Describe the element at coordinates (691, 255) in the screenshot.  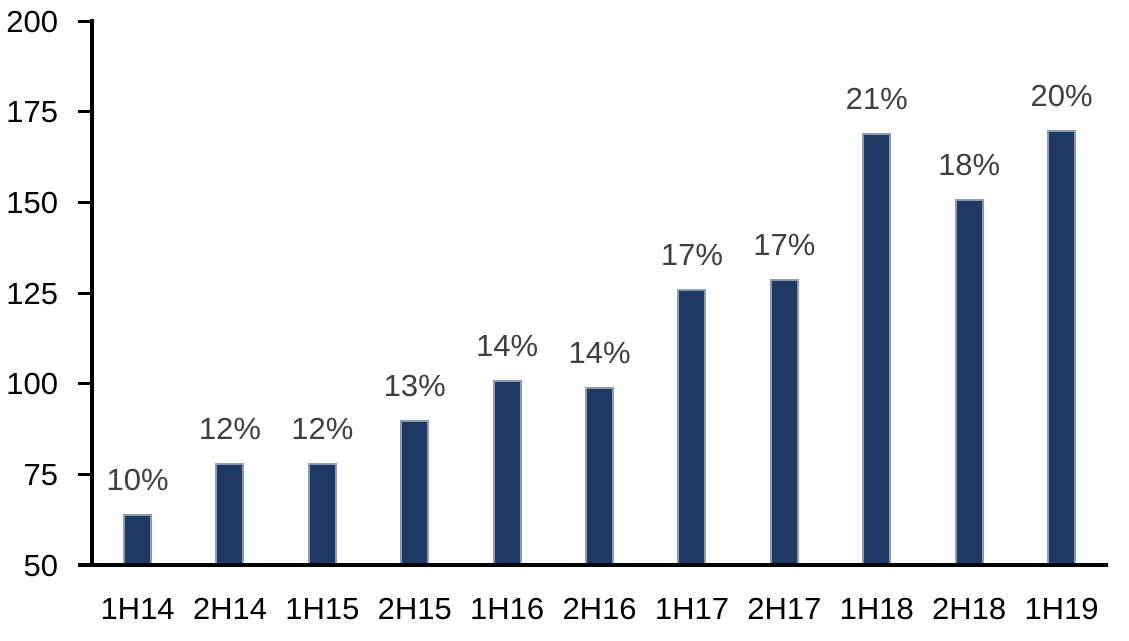
I see `data-label-1H17: 17%` at that location.